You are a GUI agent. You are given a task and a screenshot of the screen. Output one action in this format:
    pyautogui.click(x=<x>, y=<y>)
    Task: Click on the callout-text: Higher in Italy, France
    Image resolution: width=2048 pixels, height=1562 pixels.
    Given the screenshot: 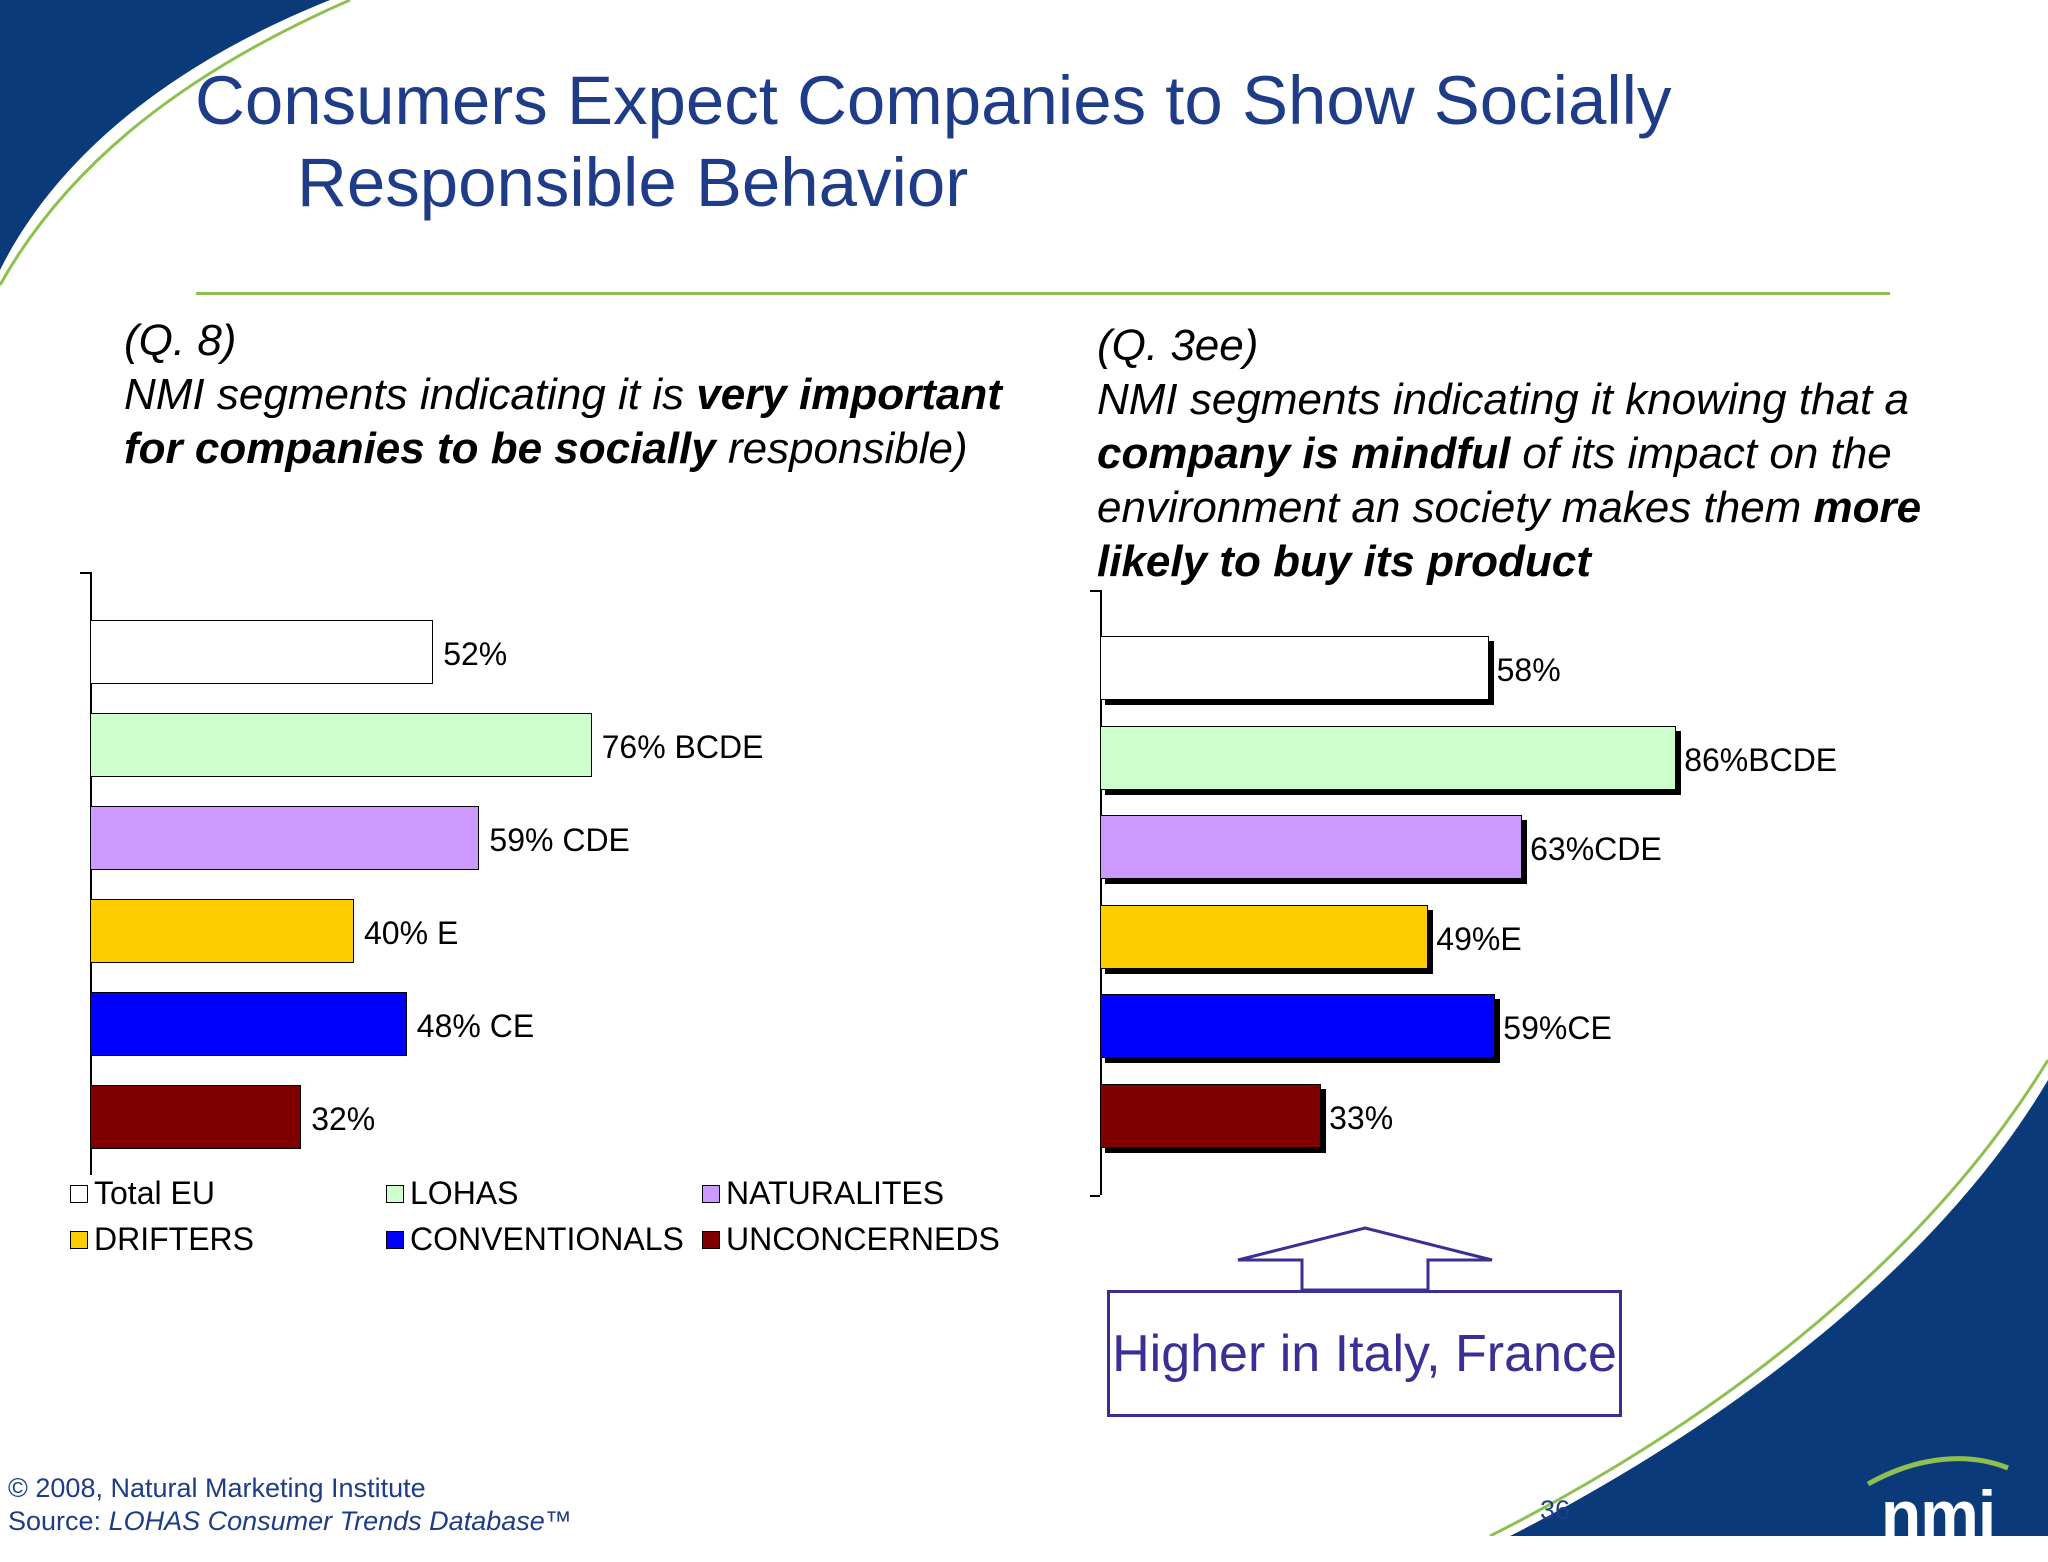 What is the action you would take?
    pyautogui.click(x=1364, y=1353)
    